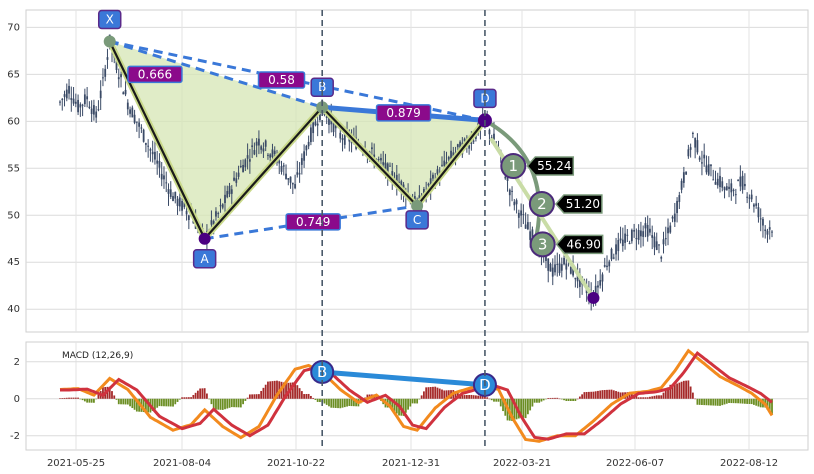  I want to click on xb-dashed-line, so click(216, 74).